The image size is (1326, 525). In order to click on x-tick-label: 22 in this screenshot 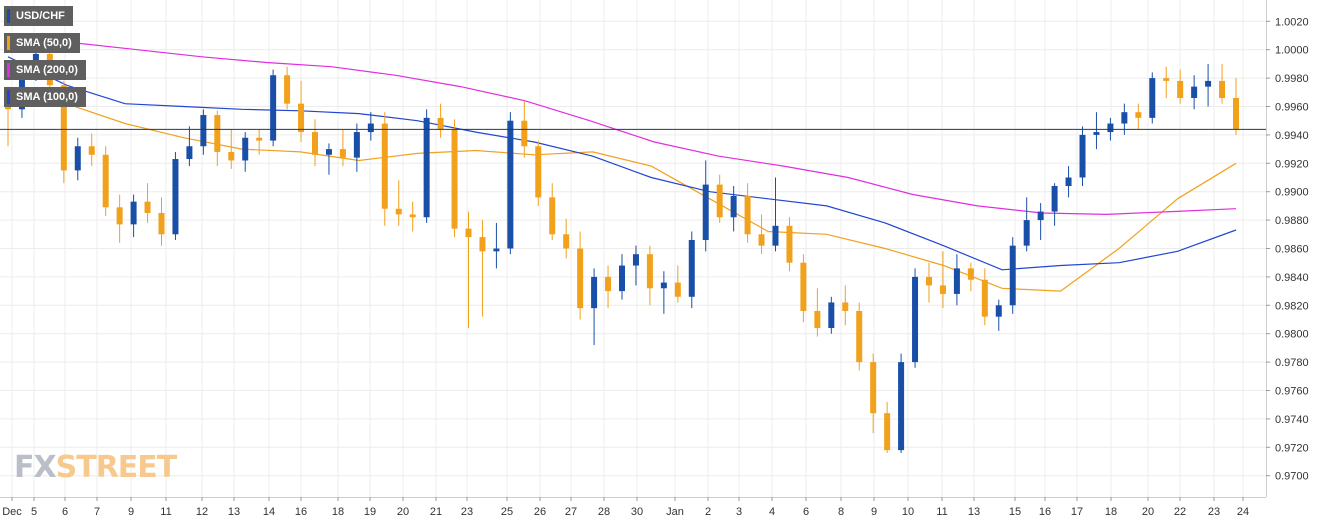, I will do `click(1180, 512)`.